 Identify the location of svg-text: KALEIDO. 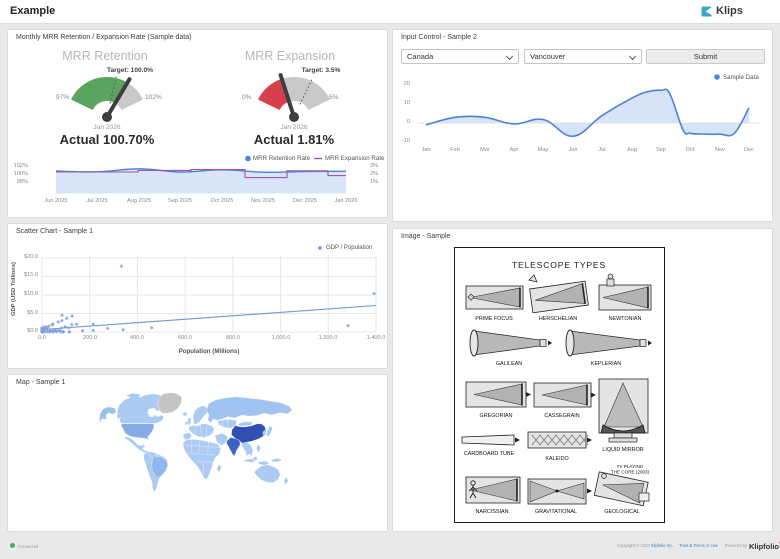
(556, 459).